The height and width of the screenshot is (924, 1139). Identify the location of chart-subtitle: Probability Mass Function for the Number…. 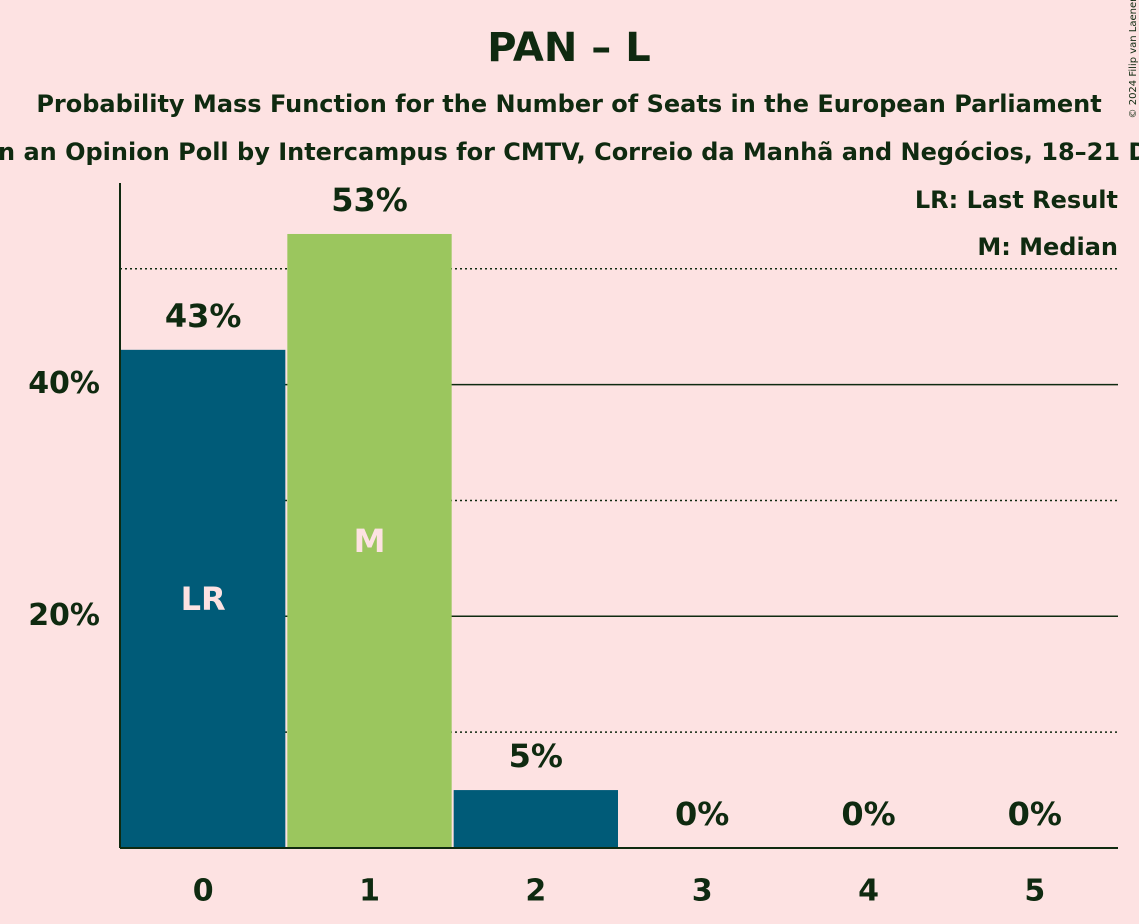
(568, 104).